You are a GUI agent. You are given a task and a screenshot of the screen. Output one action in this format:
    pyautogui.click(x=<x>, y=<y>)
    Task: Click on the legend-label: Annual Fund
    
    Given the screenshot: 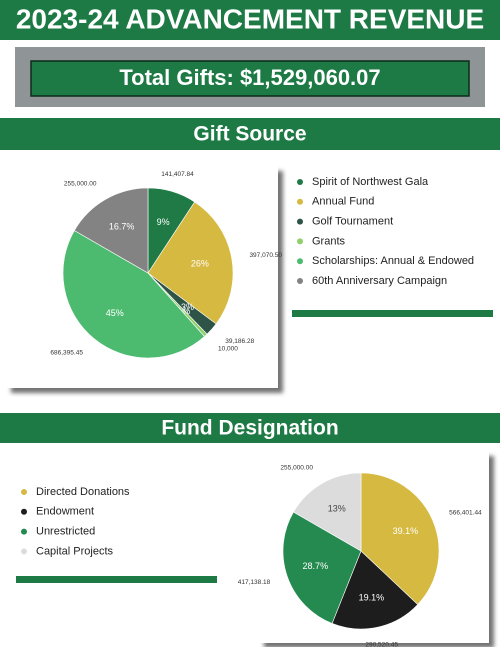 What is the action you would take?
    pyautogui.click(x=343, y=202)
    